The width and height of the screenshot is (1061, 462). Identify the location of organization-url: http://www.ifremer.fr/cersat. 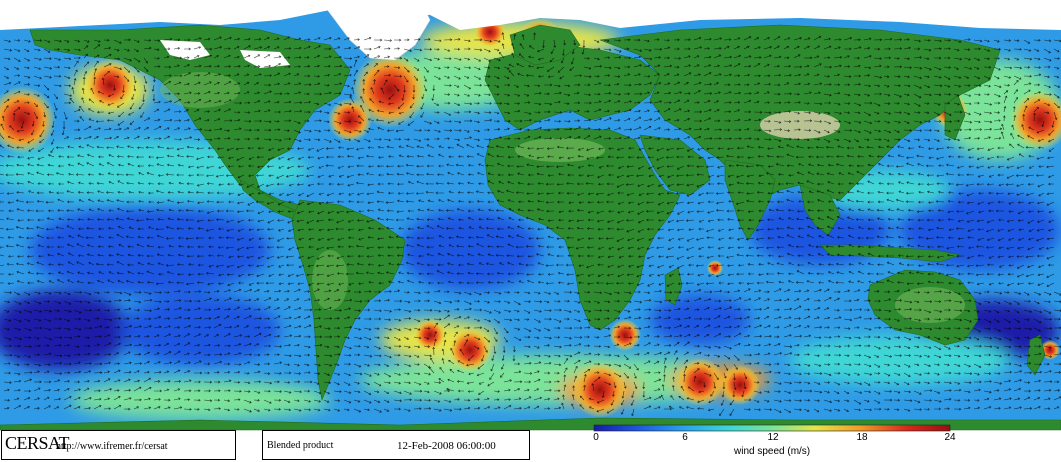
(112, 446).